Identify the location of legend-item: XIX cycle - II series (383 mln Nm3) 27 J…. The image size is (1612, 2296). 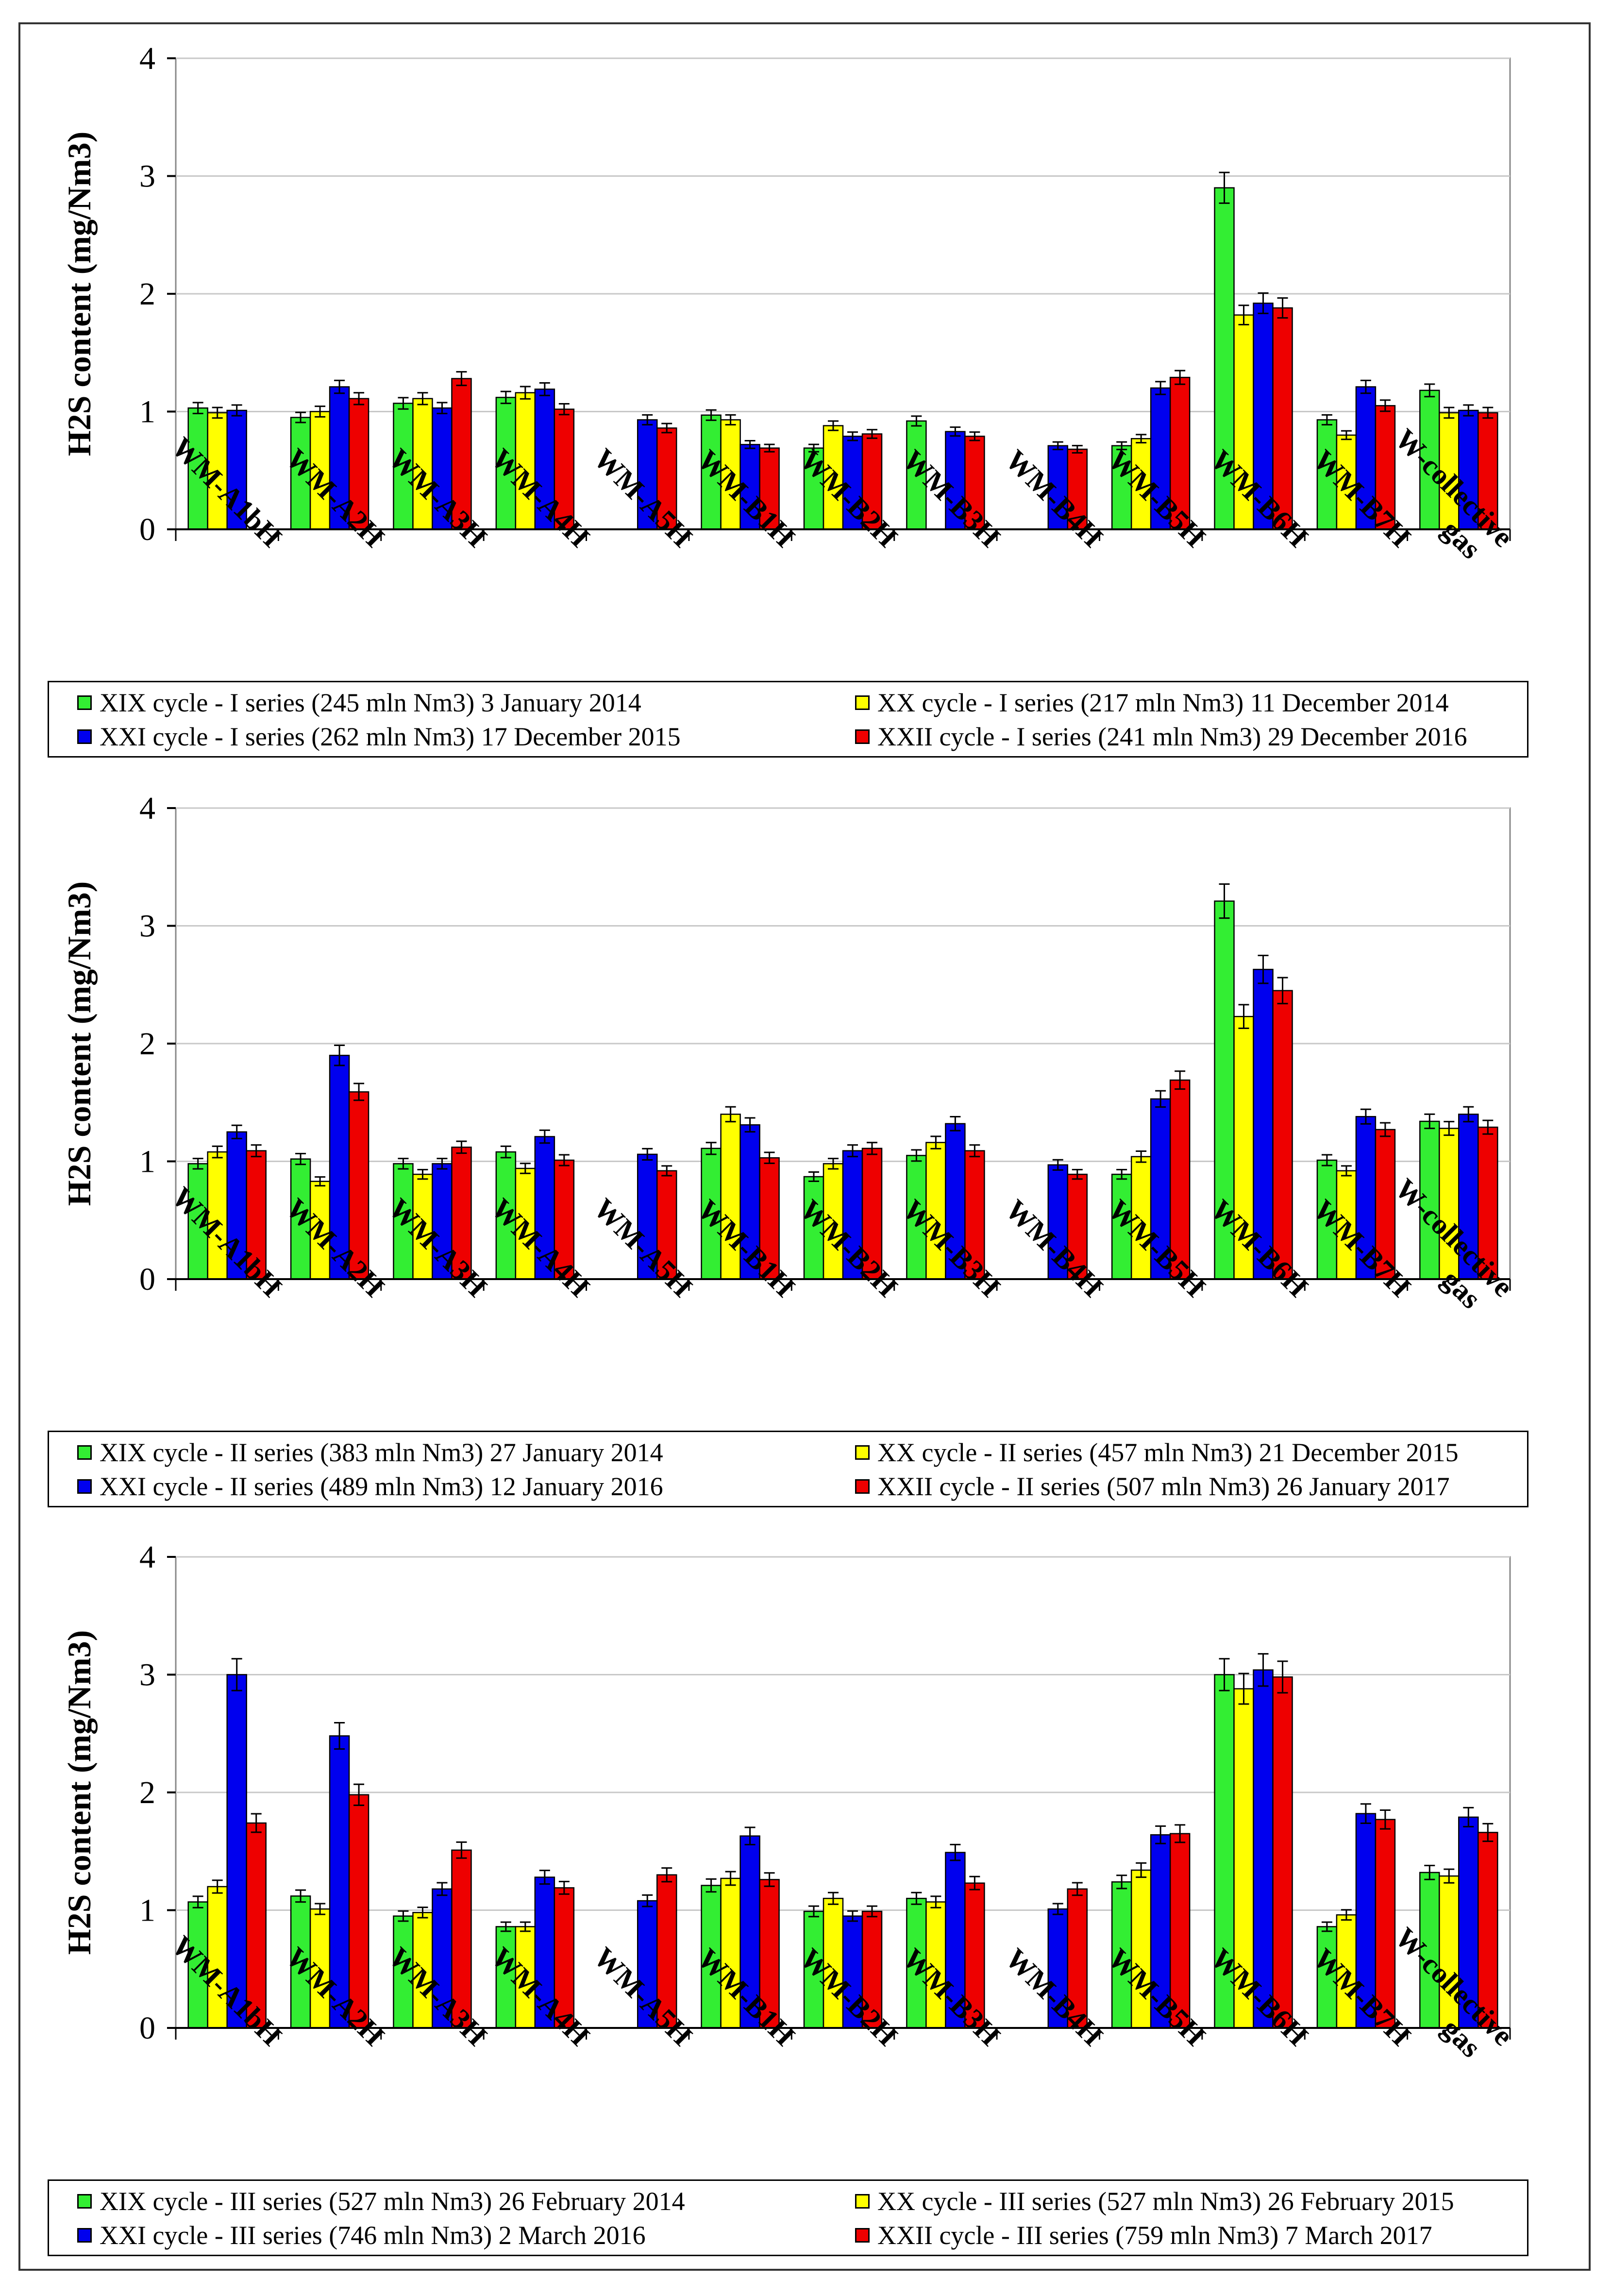
(370, 1453).